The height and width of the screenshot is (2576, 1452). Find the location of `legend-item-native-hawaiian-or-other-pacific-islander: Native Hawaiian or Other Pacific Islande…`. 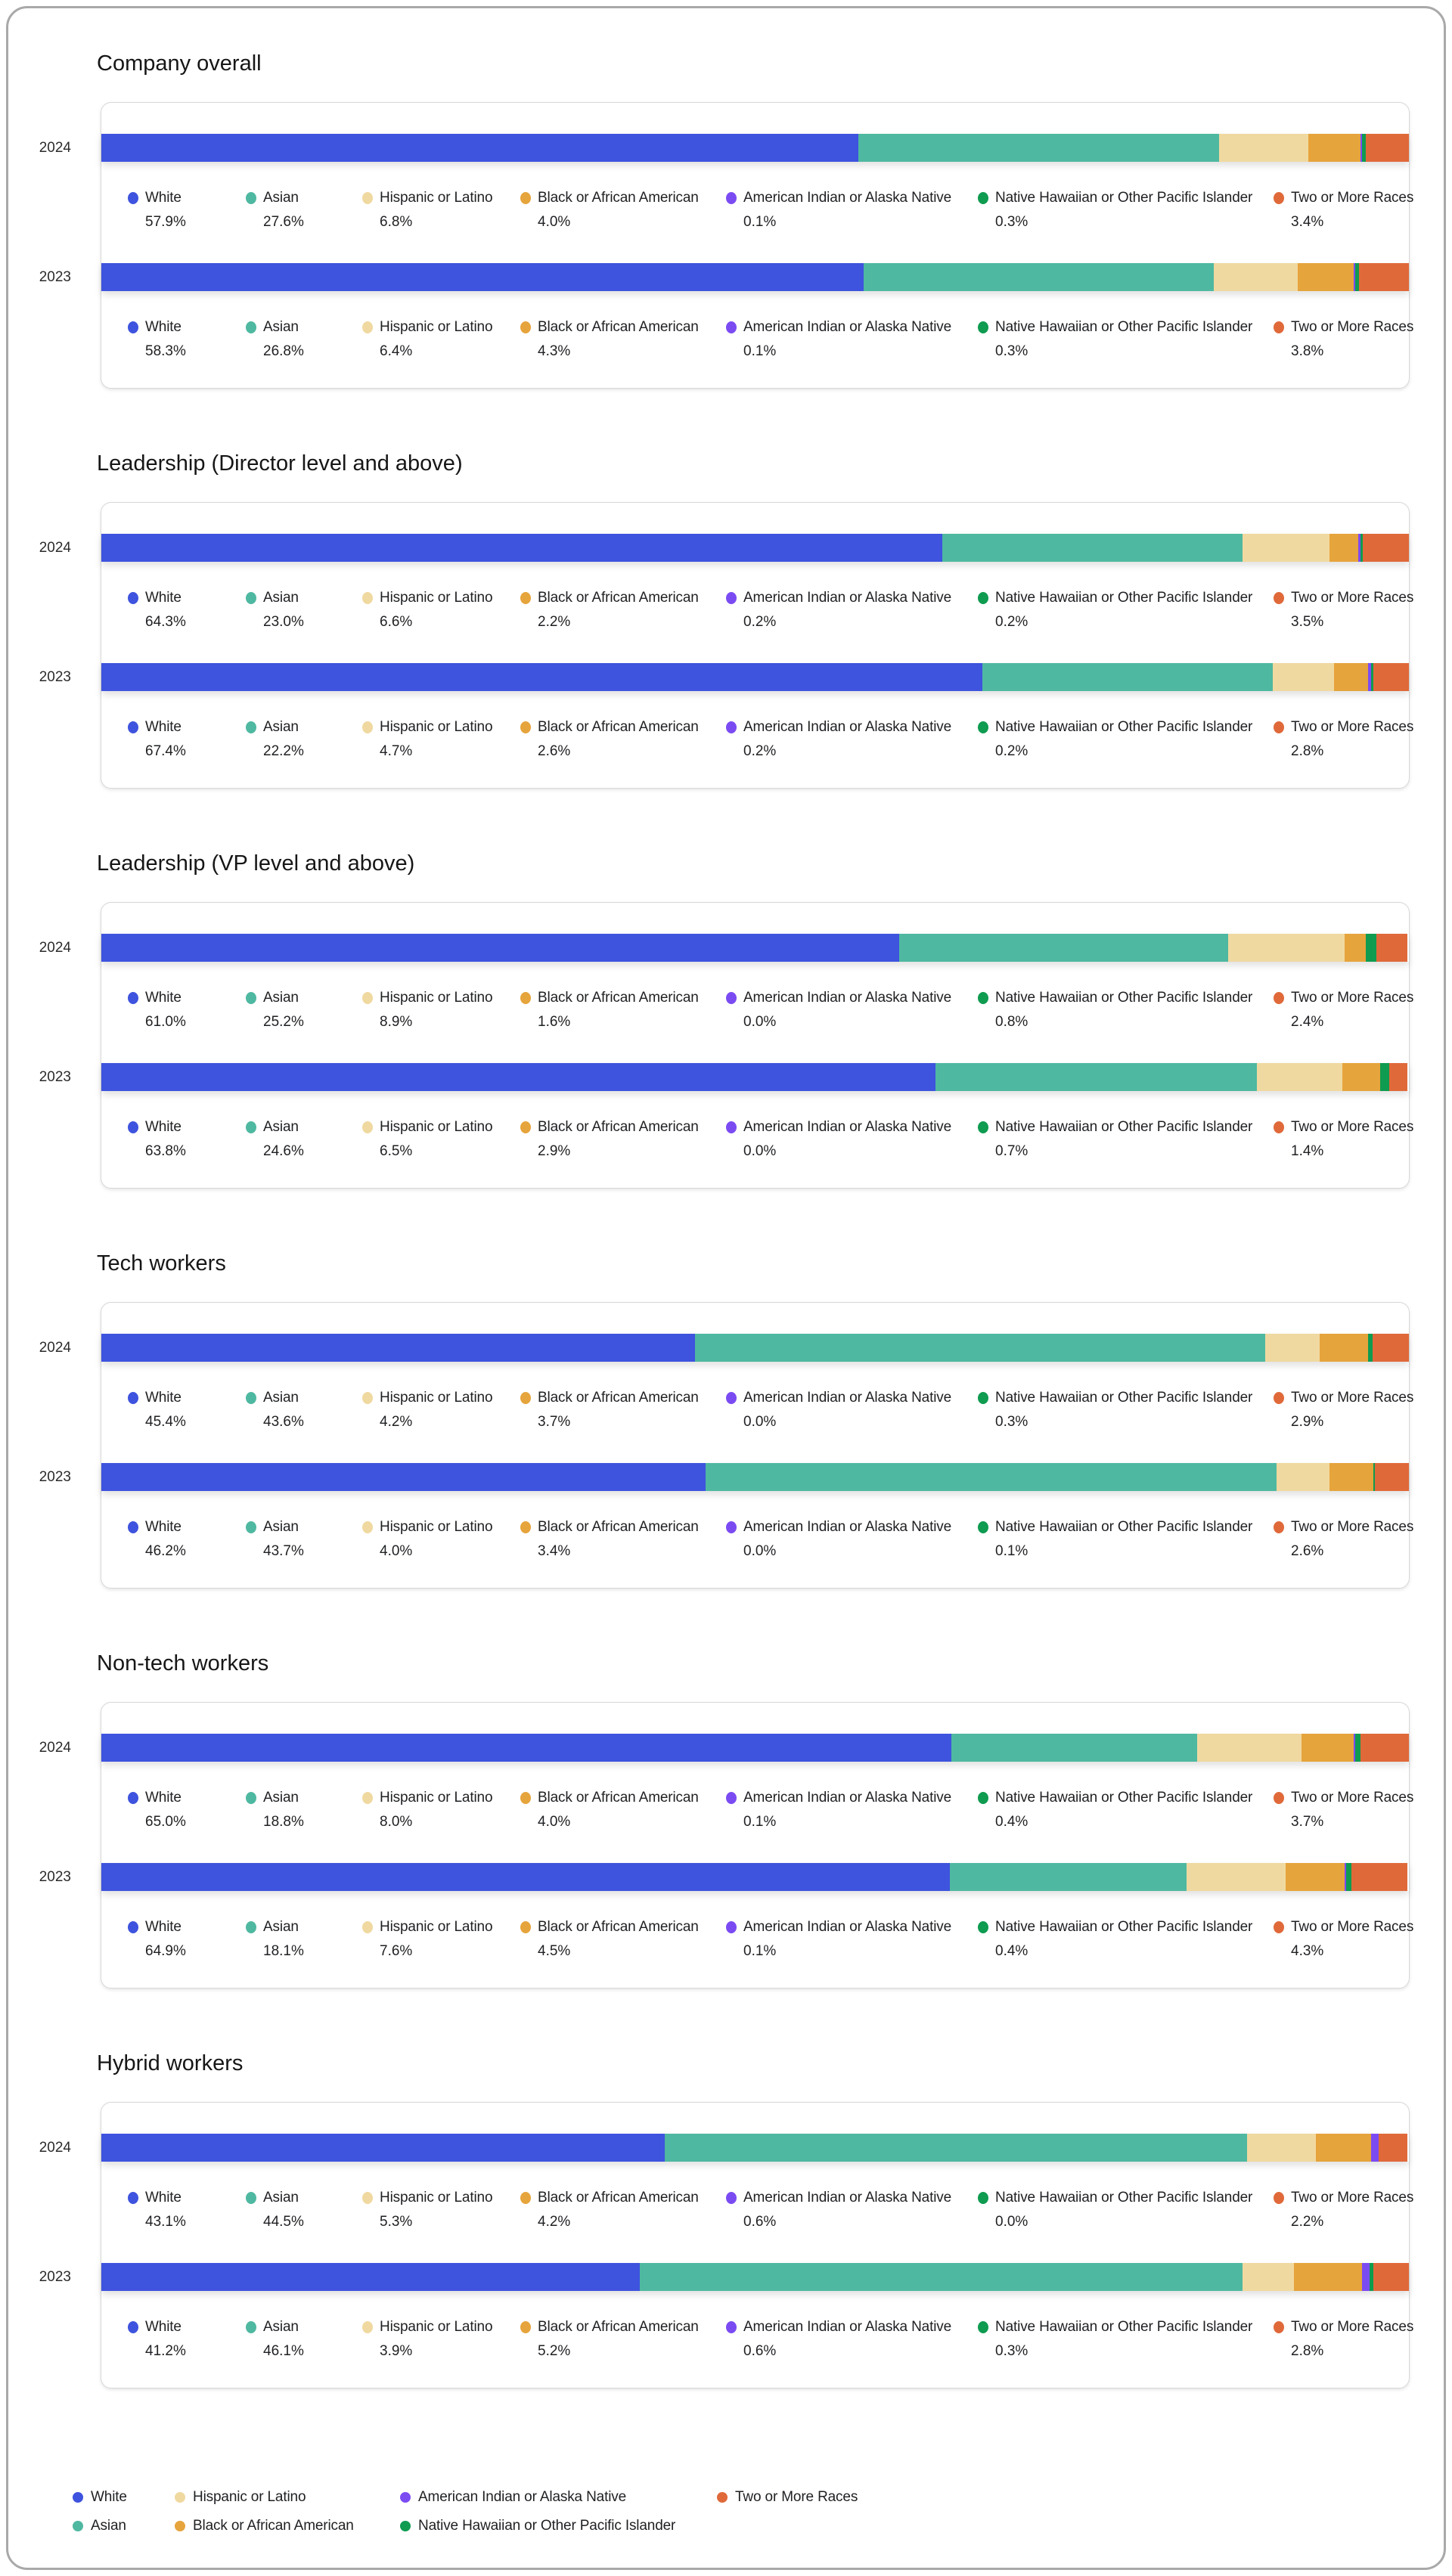

legend-item-native-hawaiian-or-other-pacific-islander: Native Hawaiian or Other Pacific Islande… is located at coordinates (1126, 1810).